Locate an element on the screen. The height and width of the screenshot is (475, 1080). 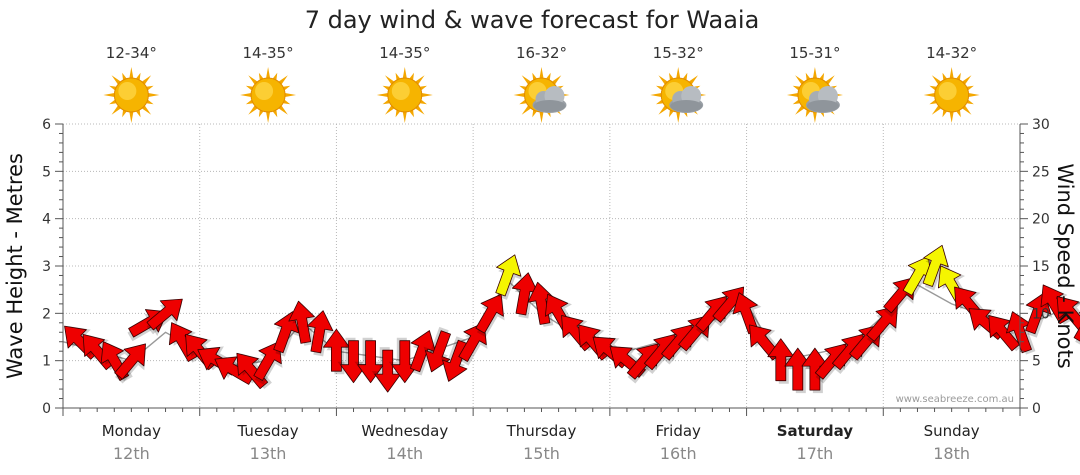
y-axis-label-left: Wave Height - Metres is located at coordinates (15, 266).